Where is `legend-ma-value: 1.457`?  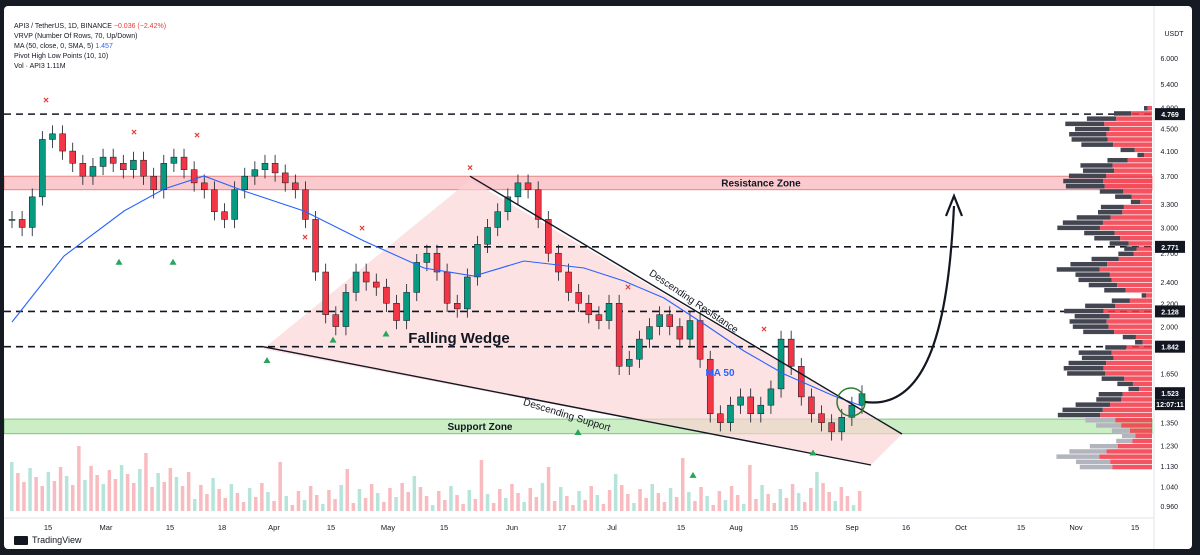
legend-ma-value: 1.457 is located at coordinates (104, 46).